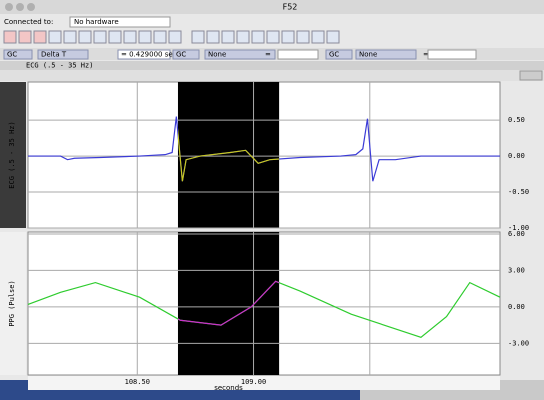 The width and height of the screenshot is (544, 400). Describe the element at coordinates (531, 75) in the screenshot. I see `scroll-arrows` at that location.